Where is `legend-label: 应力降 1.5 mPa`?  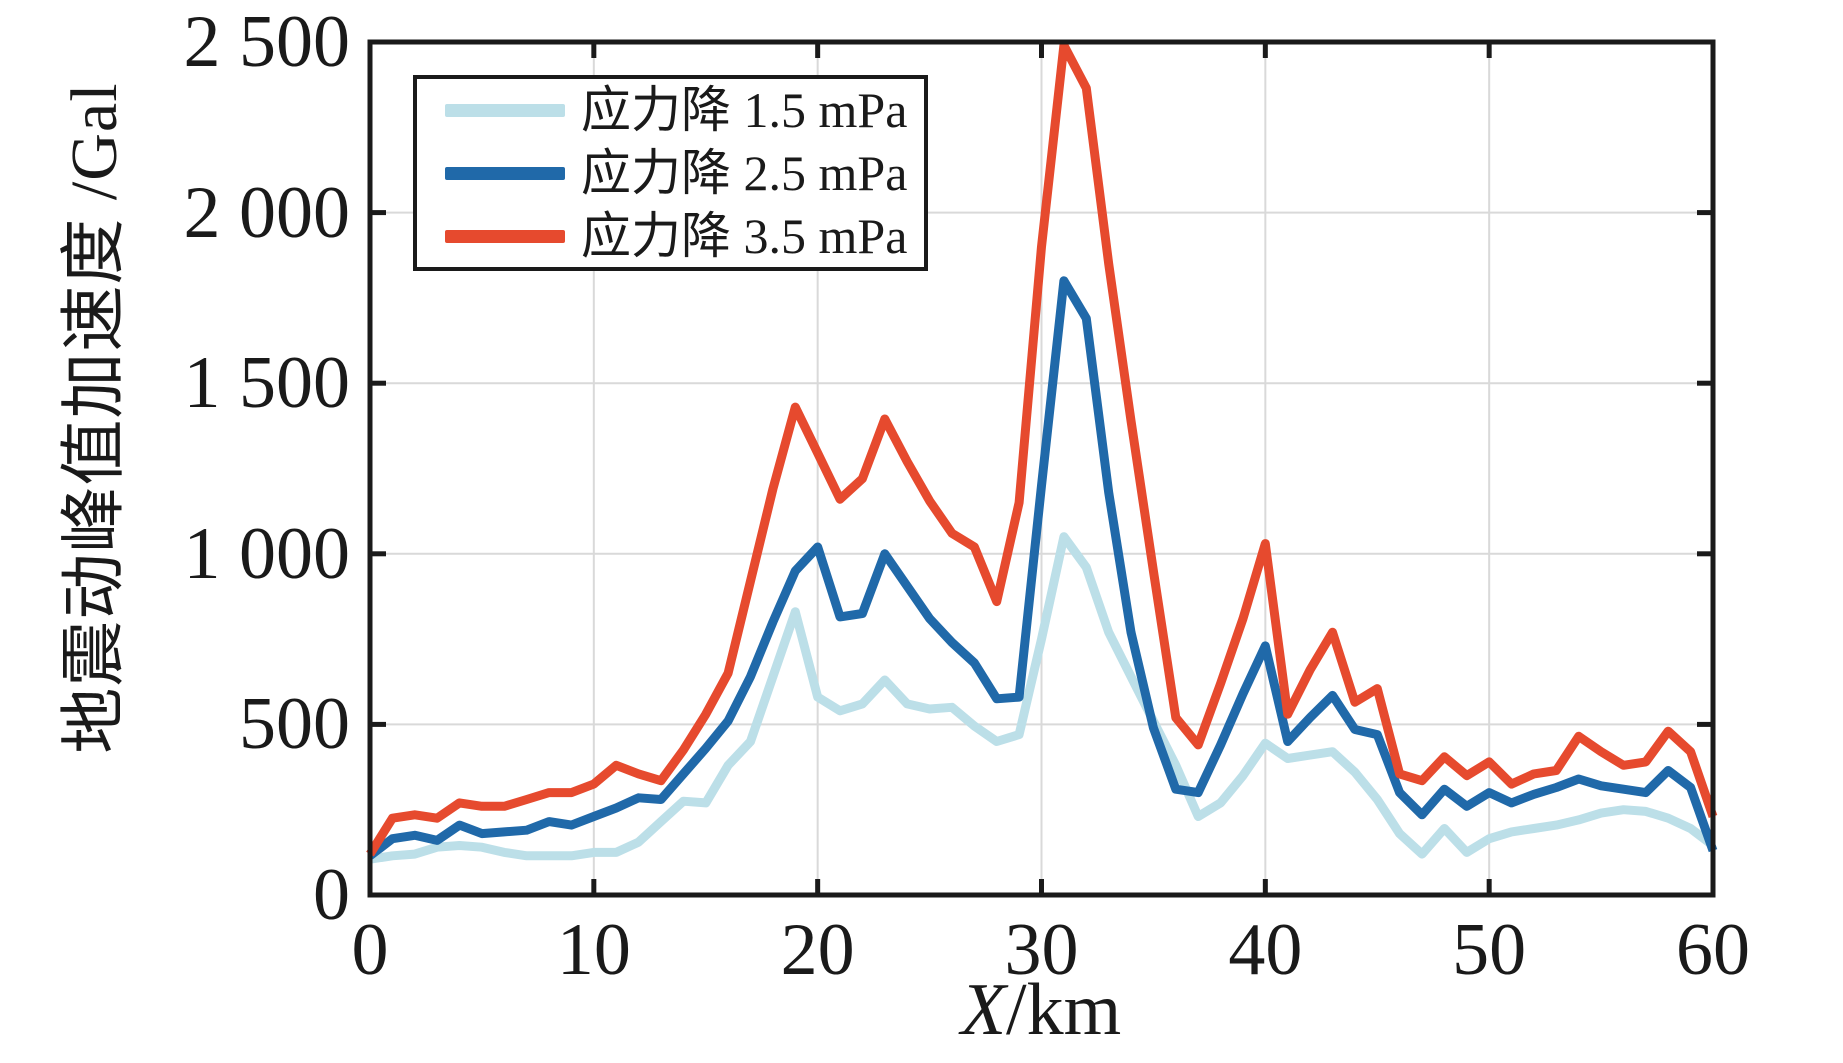
legend-label: 应力降 1.5 mPa is located at coordinates (744, 110).